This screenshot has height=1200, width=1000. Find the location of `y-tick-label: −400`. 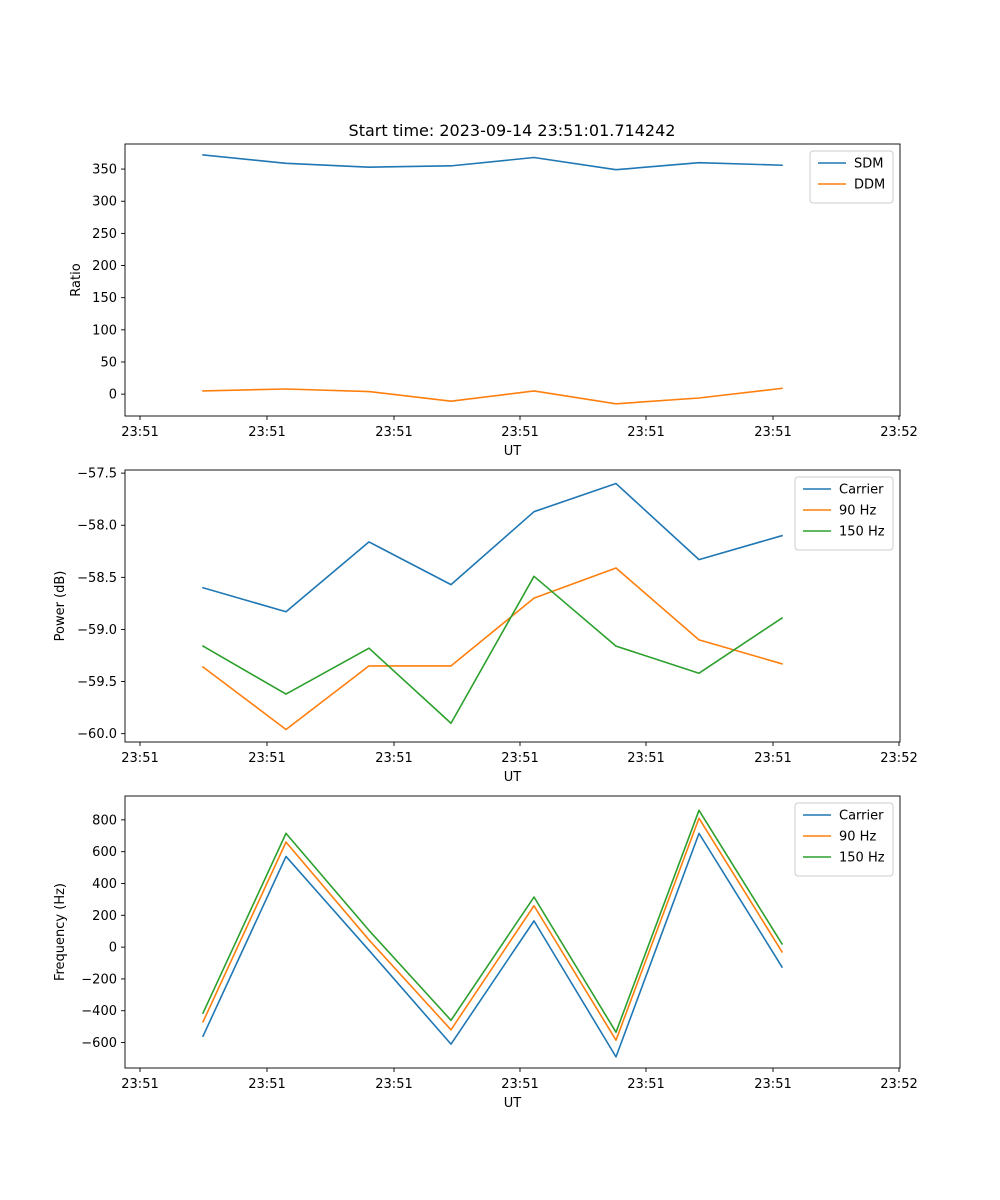

y-tick-label: −400 is located at coordinates (99, 1011).